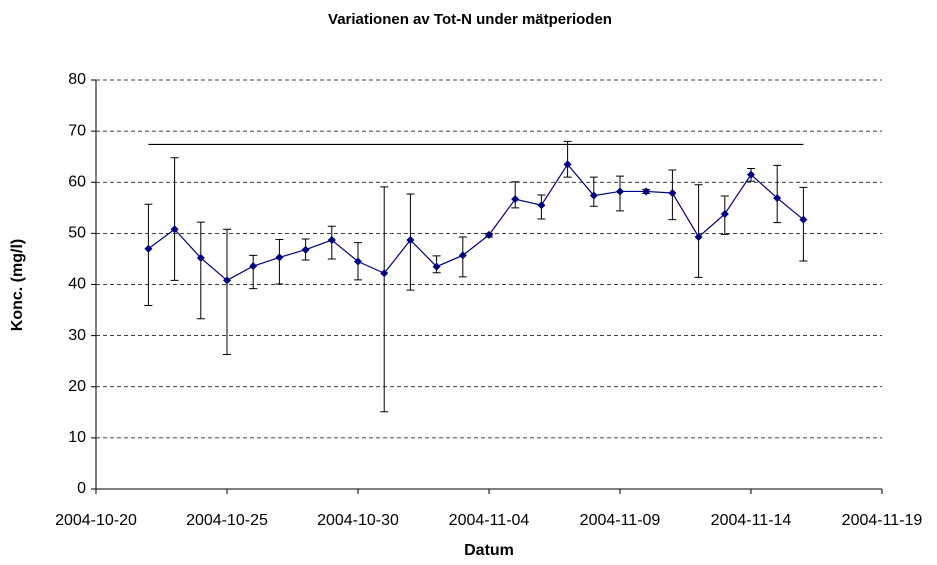  Describe the element at coordinates (77, 79) in the screenshot. I see `y-tick-label: 80` at that location.